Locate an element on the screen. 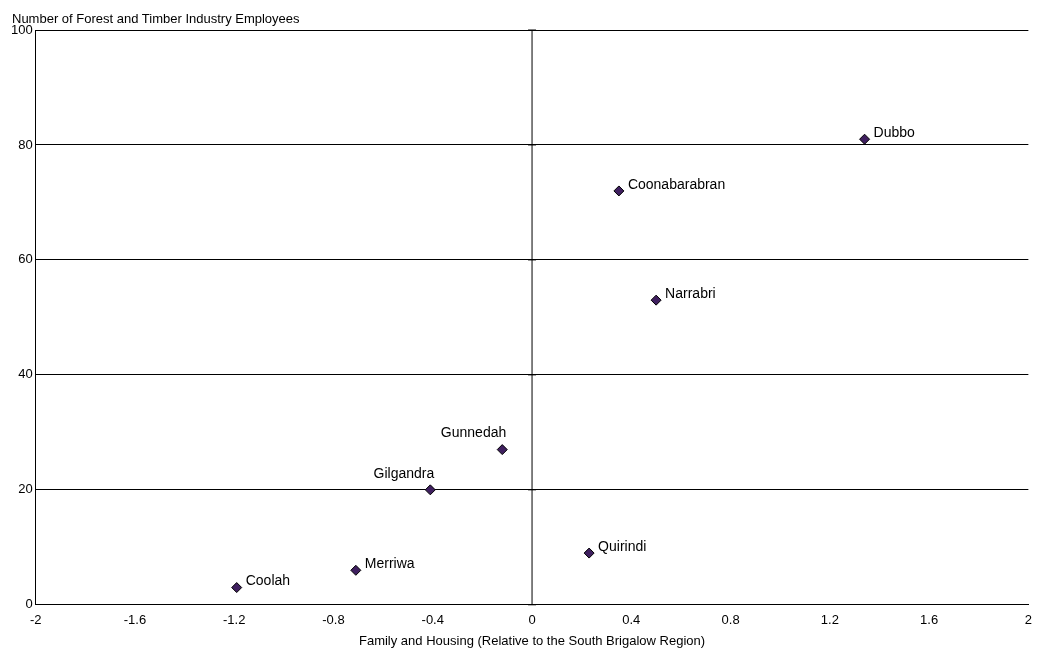  x-tick-label: -0.4 is located at coordinates (432, 620).